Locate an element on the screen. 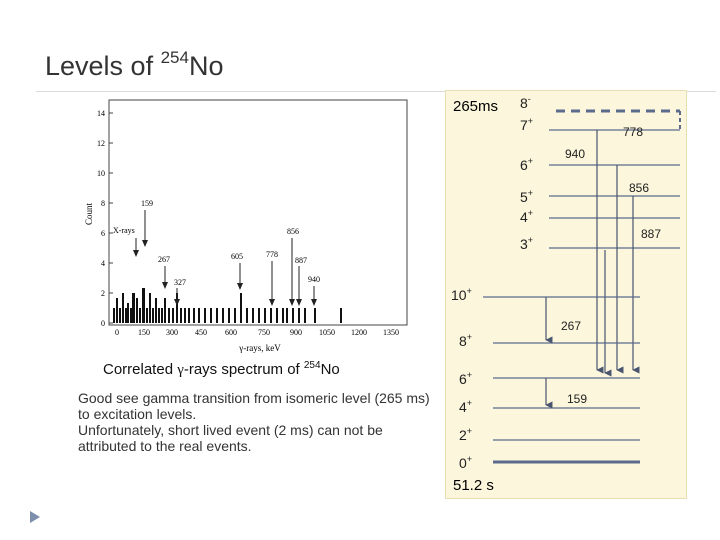 The height and width of the screenshot is (540, 720). band-label-4plus: 4+ is located at coordinates (465, 406).